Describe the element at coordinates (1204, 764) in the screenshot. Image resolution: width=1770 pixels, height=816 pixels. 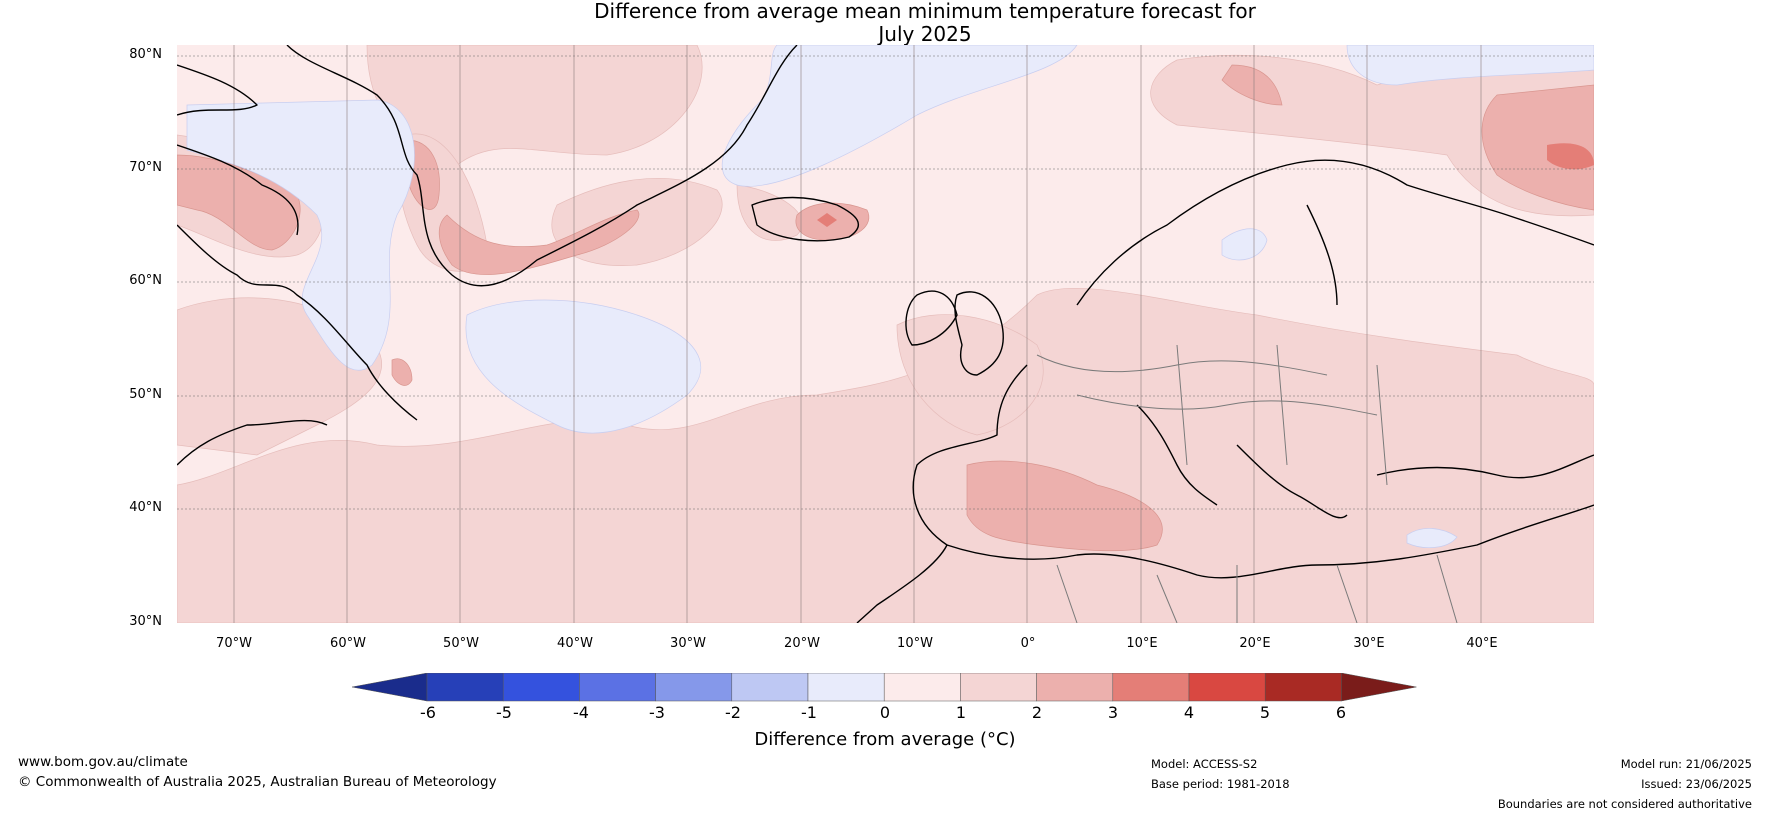
I see `footer-model: Model: ACCESS-S2` at that location.